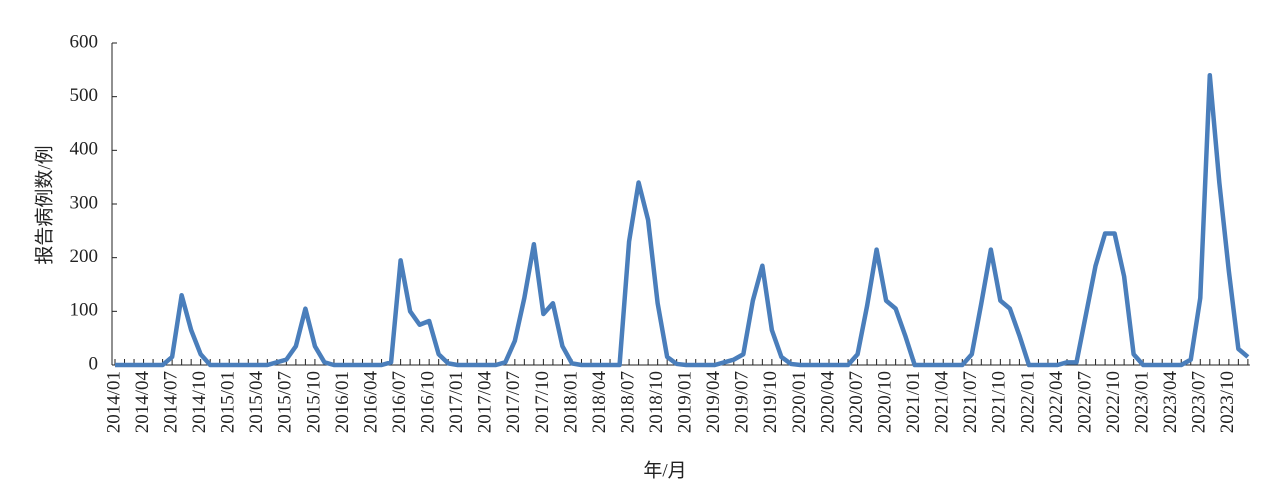 Image resolution: width=1270 pixels, height=496 pixels. What do you see at coordinates (313, 402) in the screenshot?
I see `x-tick-label: 2015/10` at bounding box center [313, 402].